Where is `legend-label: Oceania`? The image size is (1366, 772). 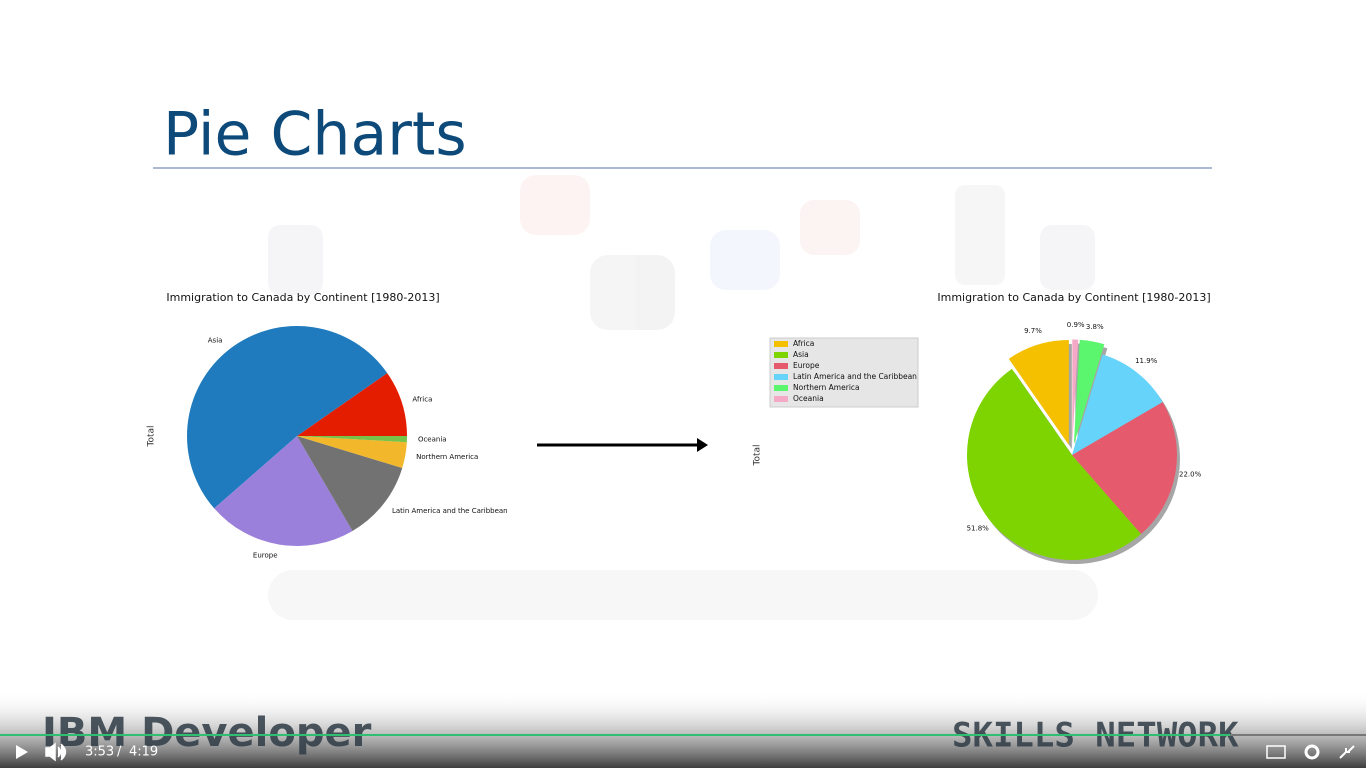
legend-label: Oceania is located at coordinates (808, 398).